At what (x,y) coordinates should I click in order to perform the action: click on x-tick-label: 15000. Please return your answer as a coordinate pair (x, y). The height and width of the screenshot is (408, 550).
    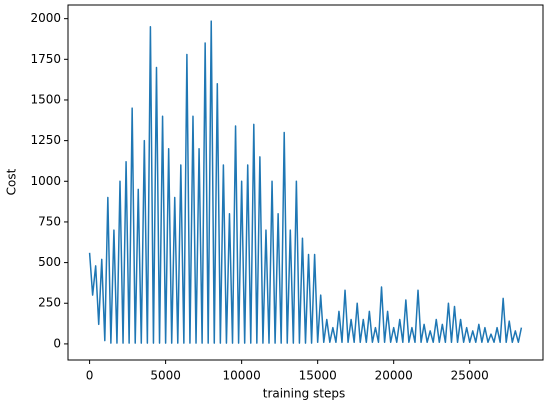
    Looking at the image, I should click on (318, 376).